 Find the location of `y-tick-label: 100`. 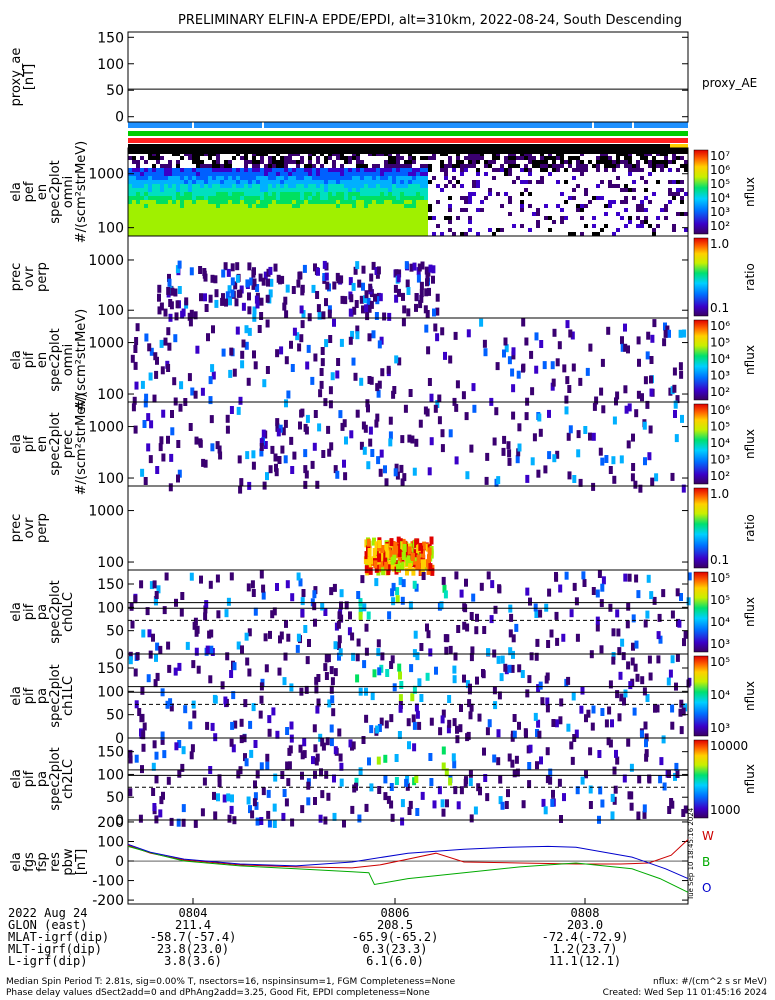

y-tick-label: 100 is located at coordinates (110, 608).